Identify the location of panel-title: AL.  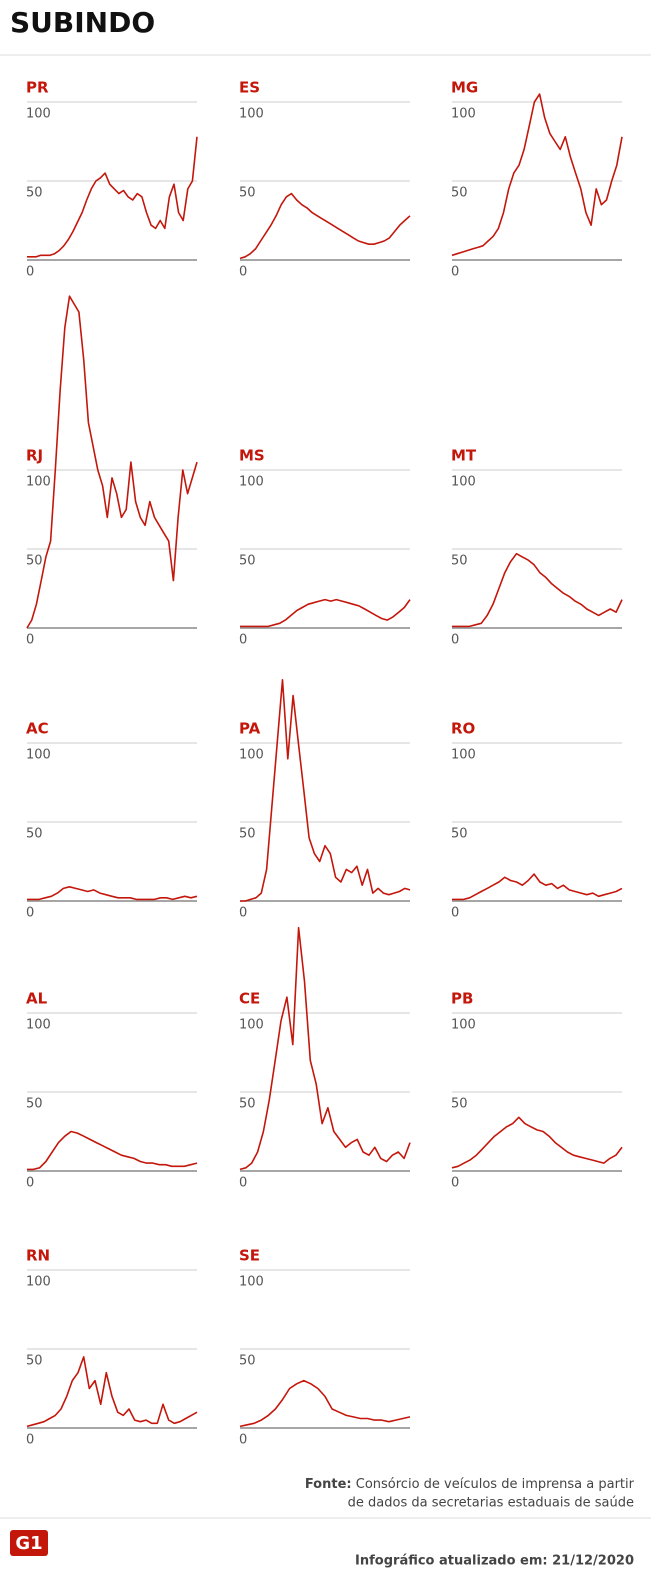
(37, 999).